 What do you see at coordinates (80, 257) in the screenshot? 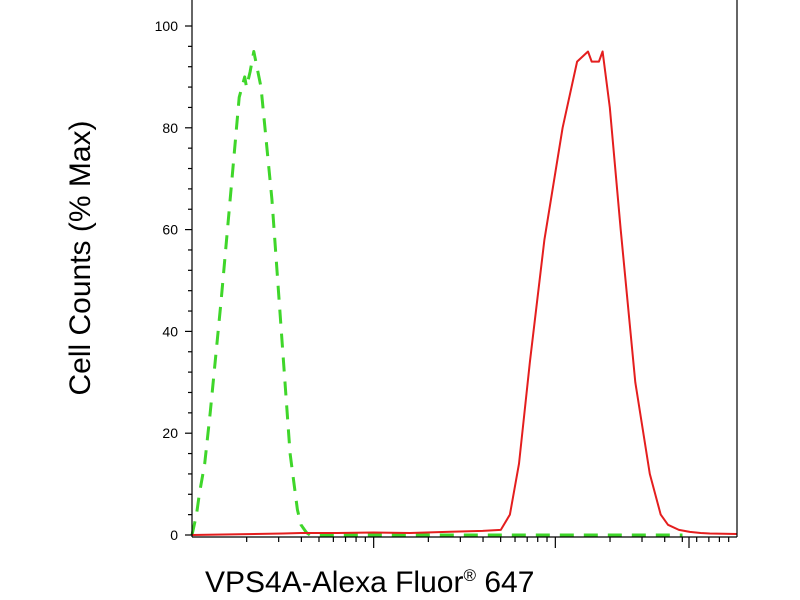
I see `y-axis-title: Cell Counts (% Max)` at bounding box center [80, 257].